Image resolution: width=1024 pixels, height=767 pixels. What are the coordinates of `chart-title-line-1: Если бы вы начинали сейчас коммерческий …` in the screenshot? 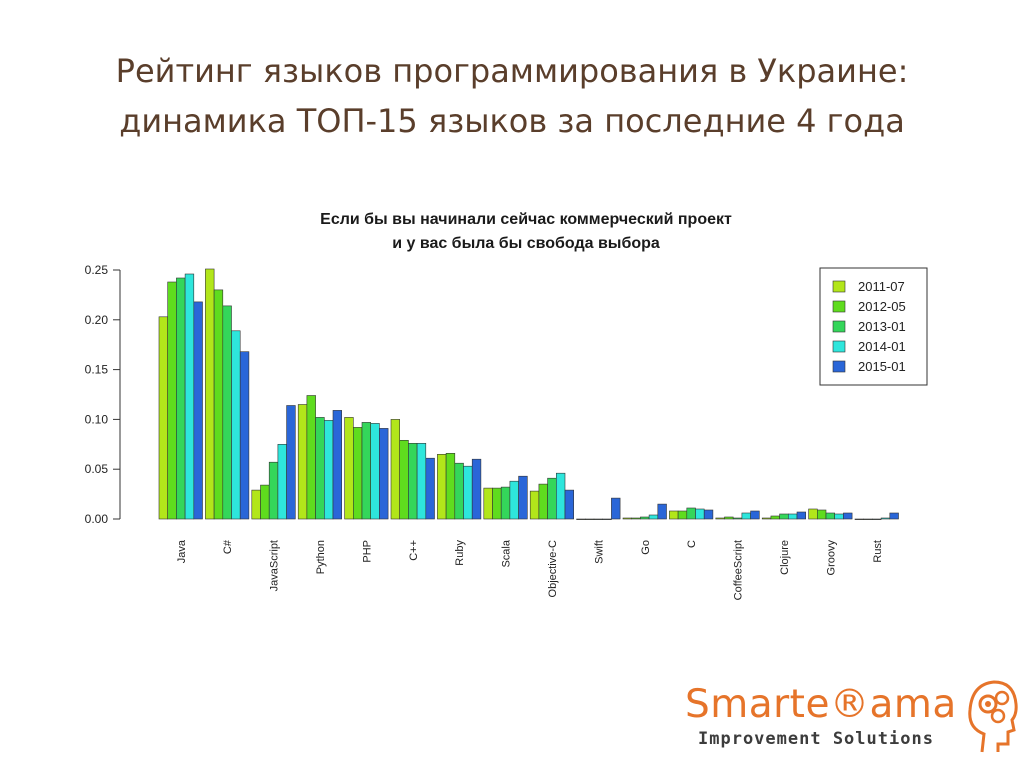 It's located at (526, 219).